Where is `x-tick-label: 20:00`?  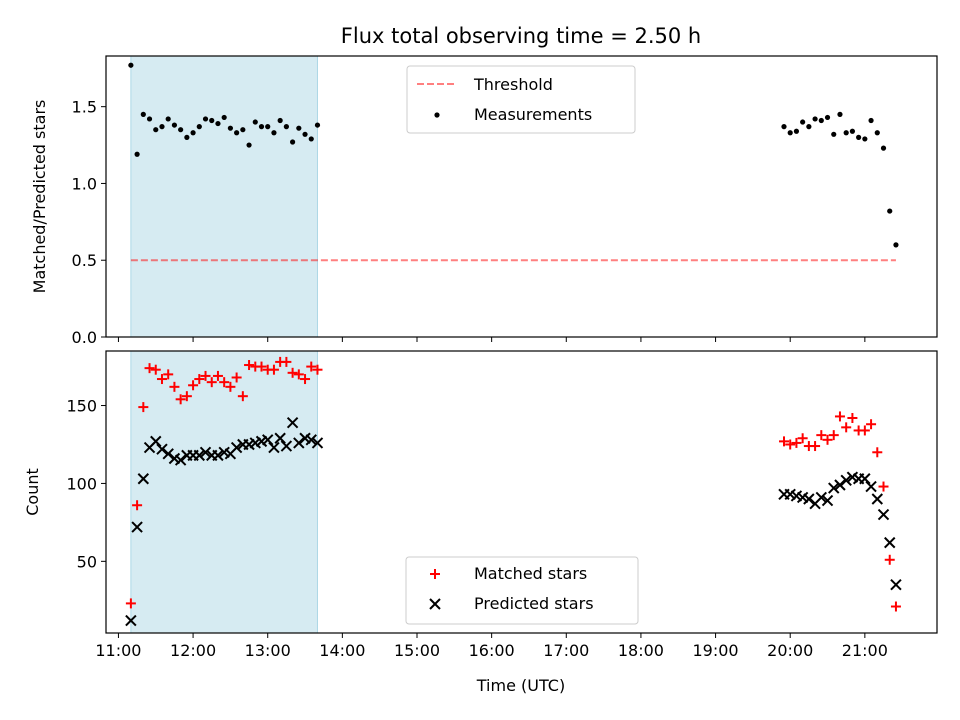
x-tick-label: 20:00 is located at coordinates (790, 650).